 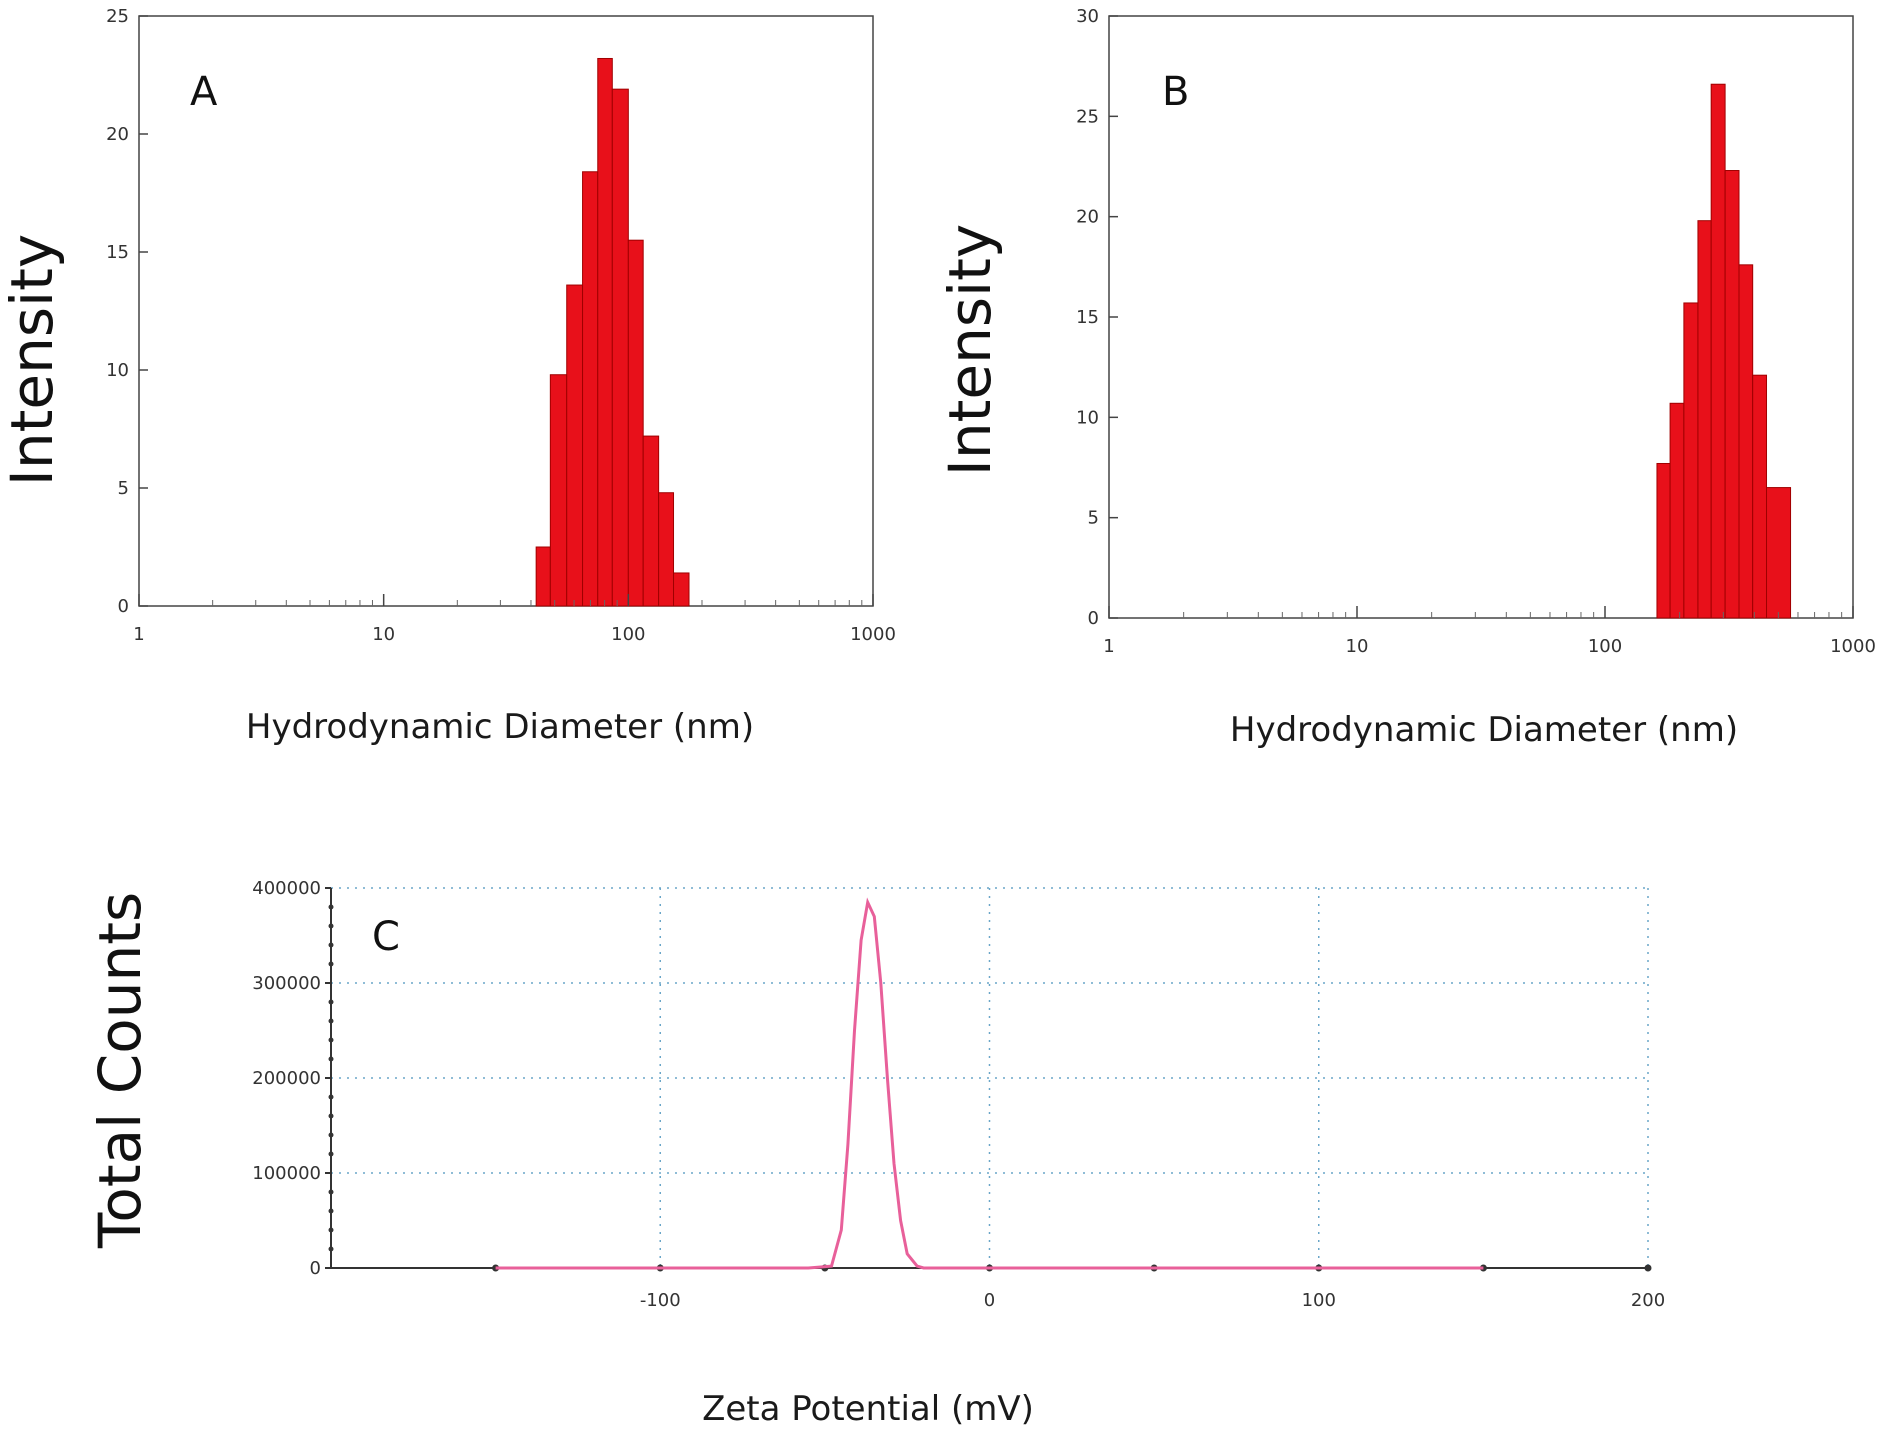 I want to click on panel-a-y-tick-label: 15, so click(x=117, y=252).